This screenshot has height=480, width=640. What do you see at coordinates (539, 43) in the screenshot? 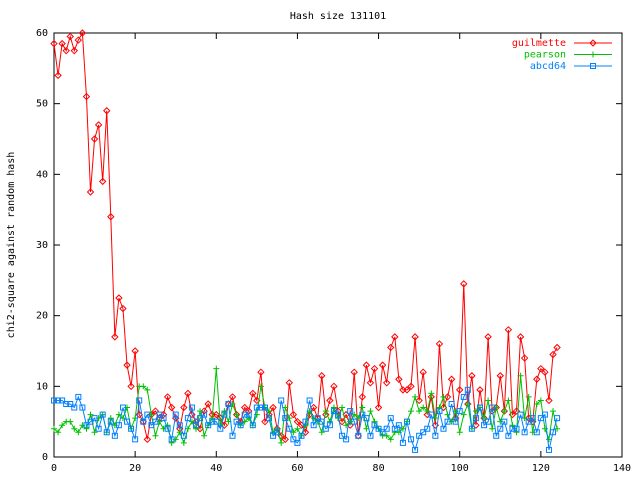
I see `legend-label: guilmette` at bounding box center [539, 43].